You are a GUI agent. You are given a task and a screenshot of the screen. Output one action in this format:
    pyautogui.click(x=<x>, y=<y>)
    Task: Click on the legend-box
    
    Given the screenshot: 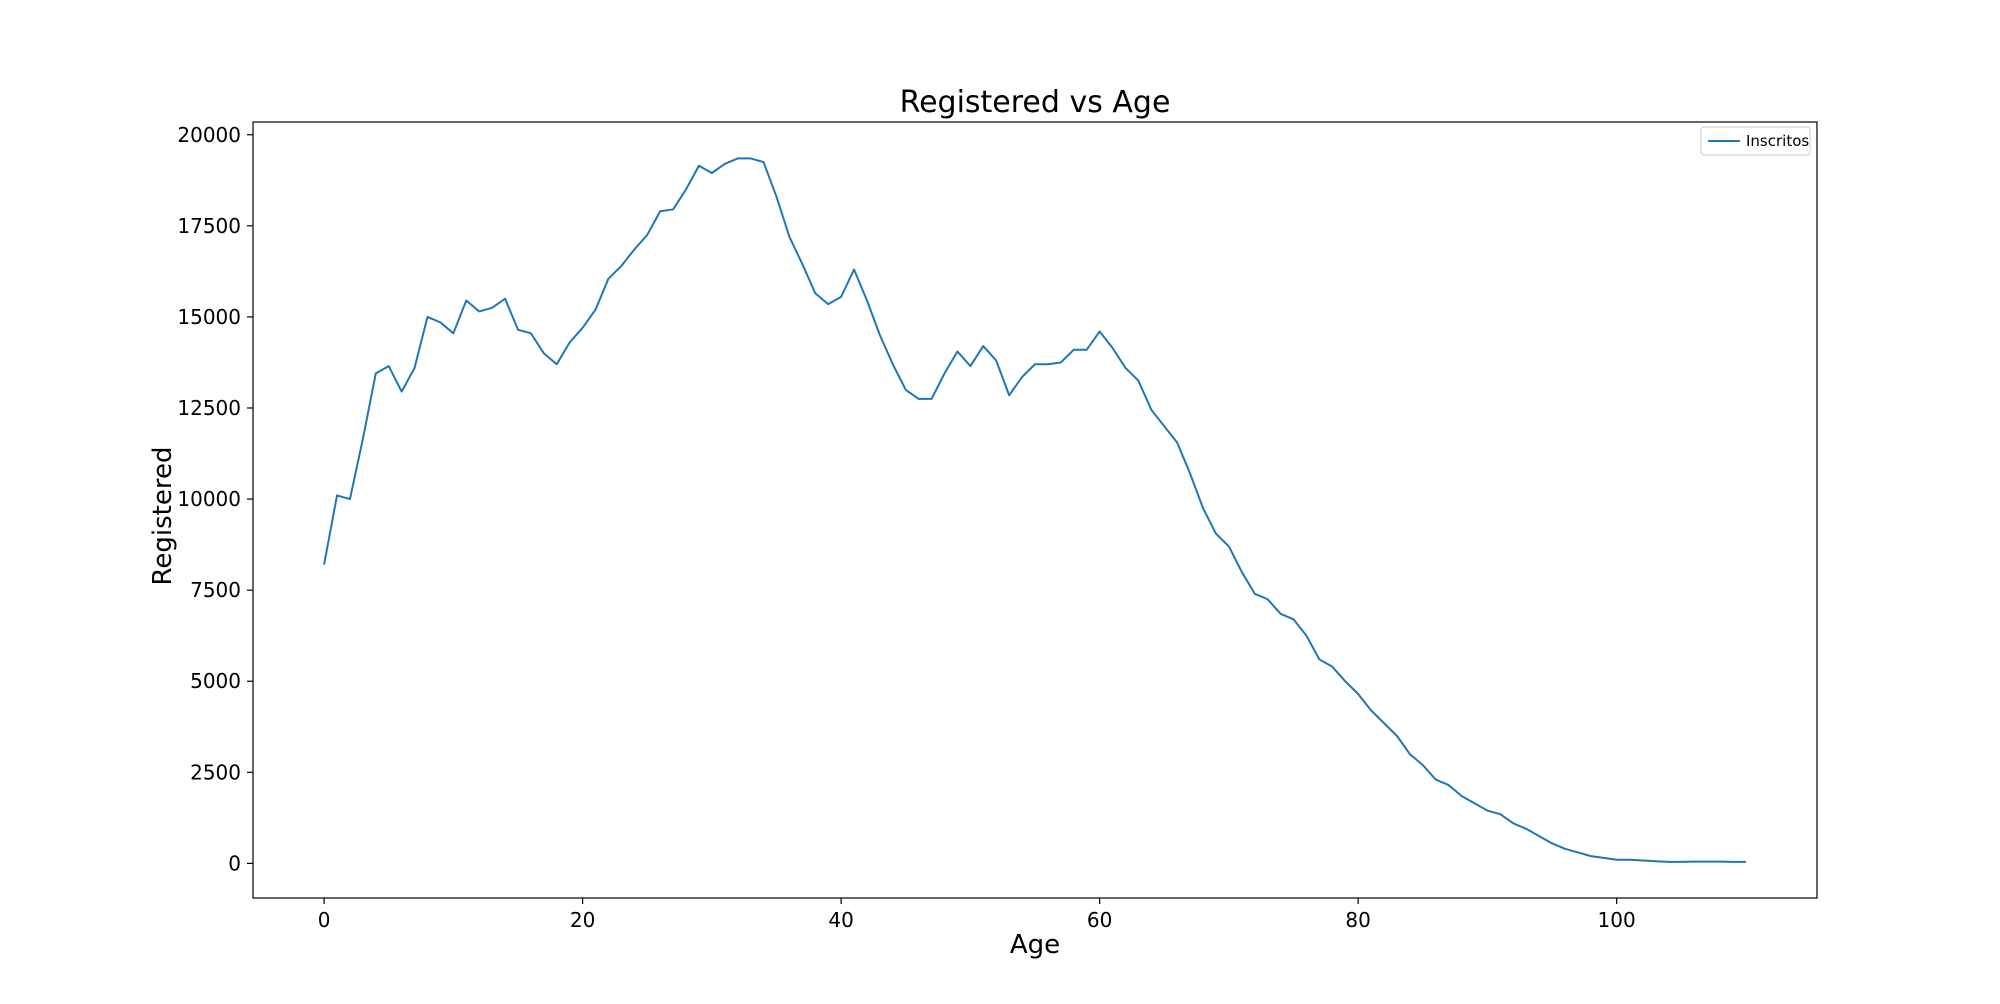 What is the action you would take?
    pyautogui.click(x=1755, y=141)
    